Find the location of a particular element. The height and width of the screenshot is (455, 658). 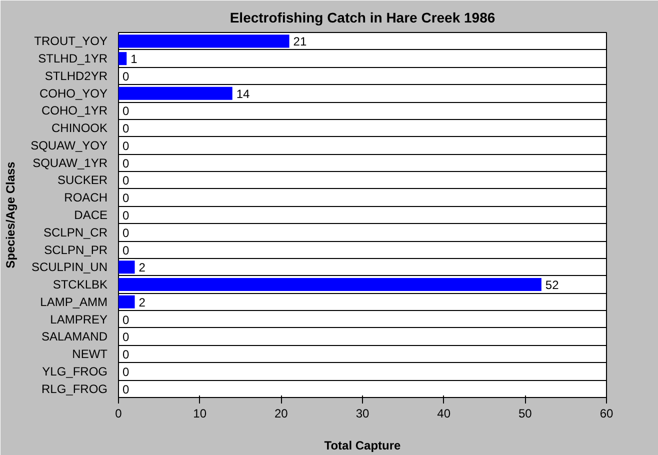

y-tick-label: SCLPN_CR is located at coordinates (75, 232).